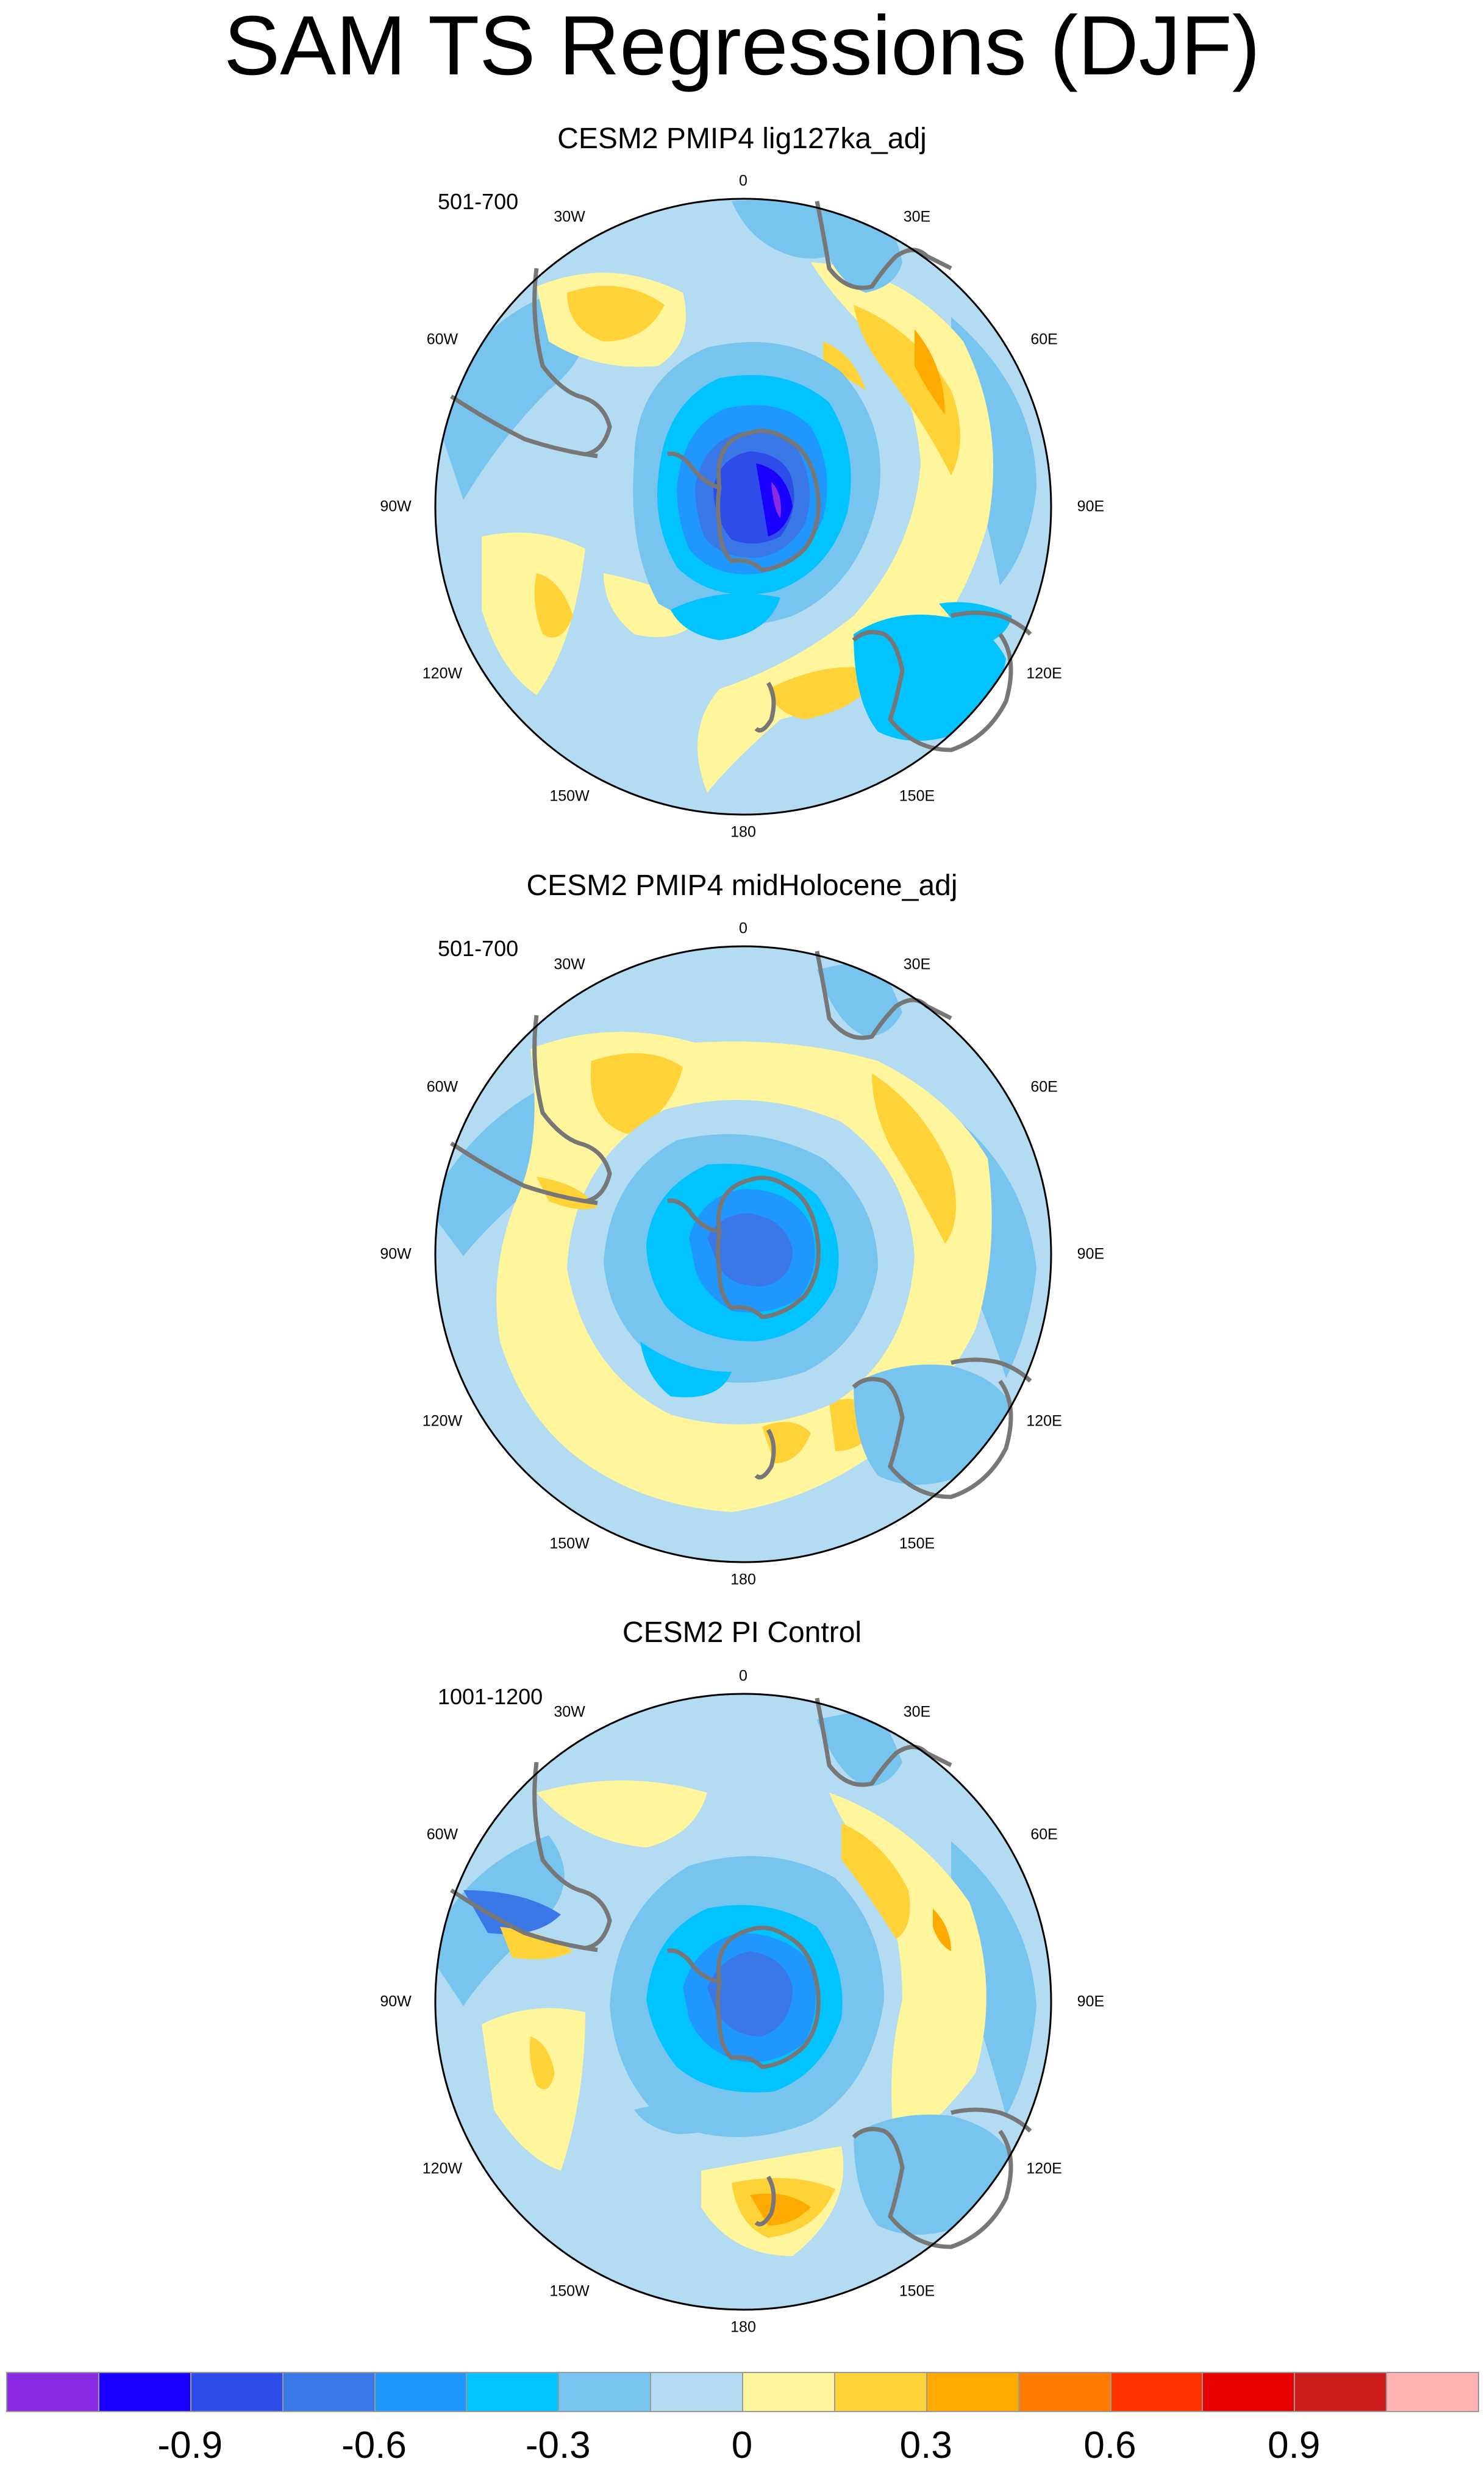 Image resolution: width=1484 pixels, height=2467 pixels. What do you see at coordinates (742, 2445) in the screenshot?
I see `colorbar-label: 0` at bounding box center [742, 2445].